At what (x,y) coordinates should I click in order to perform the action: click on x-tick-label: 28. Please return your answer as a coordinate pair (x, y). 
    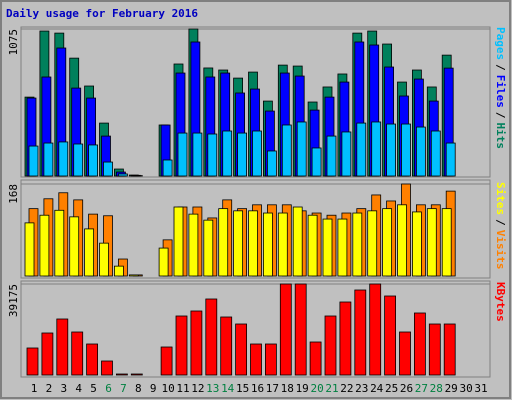
    Looking at the image, I should click on (436, 388).